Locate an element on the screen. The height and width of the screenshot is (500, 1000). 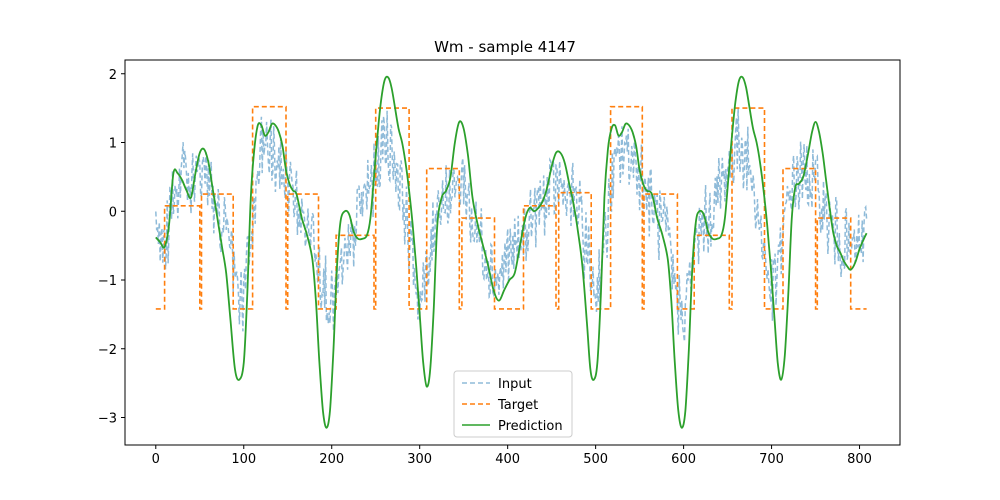
y-tick-label: 1 is located at coordinates (113, 144).